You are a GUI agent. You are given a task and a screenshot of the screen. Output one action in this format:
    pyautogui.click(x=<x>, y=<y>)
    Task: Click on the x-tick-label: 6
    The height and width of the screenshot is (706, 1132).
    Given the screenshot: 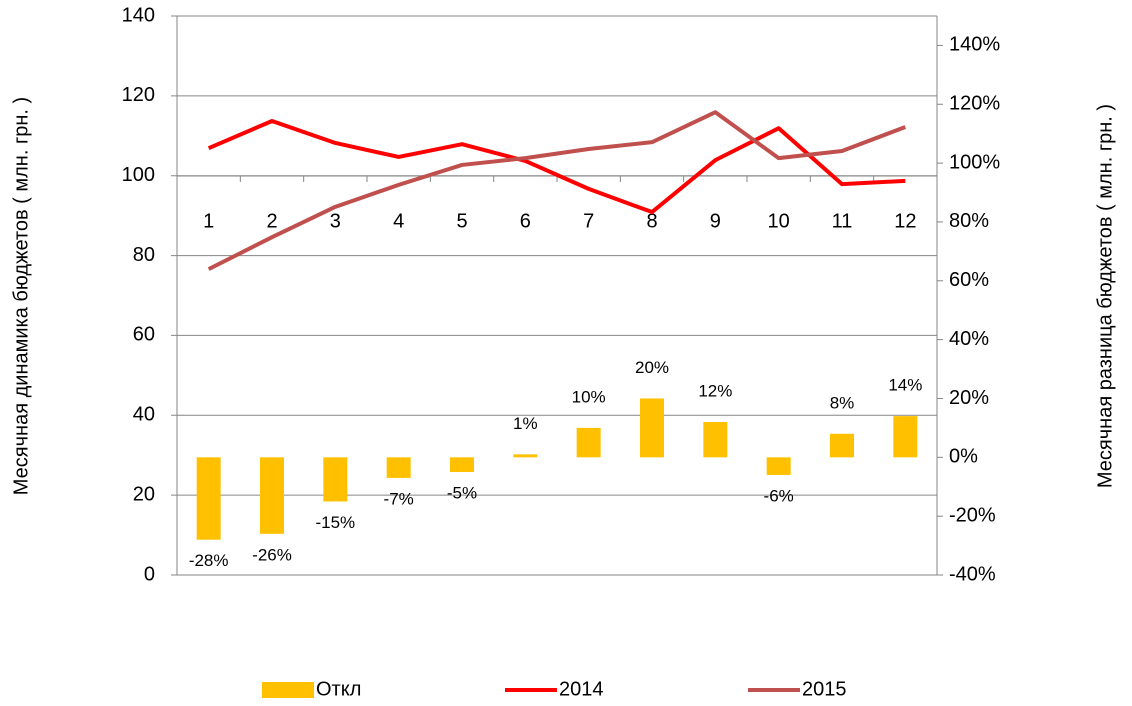 What is the action you would take?
    pyautogui.click(x=525, y=221)
    